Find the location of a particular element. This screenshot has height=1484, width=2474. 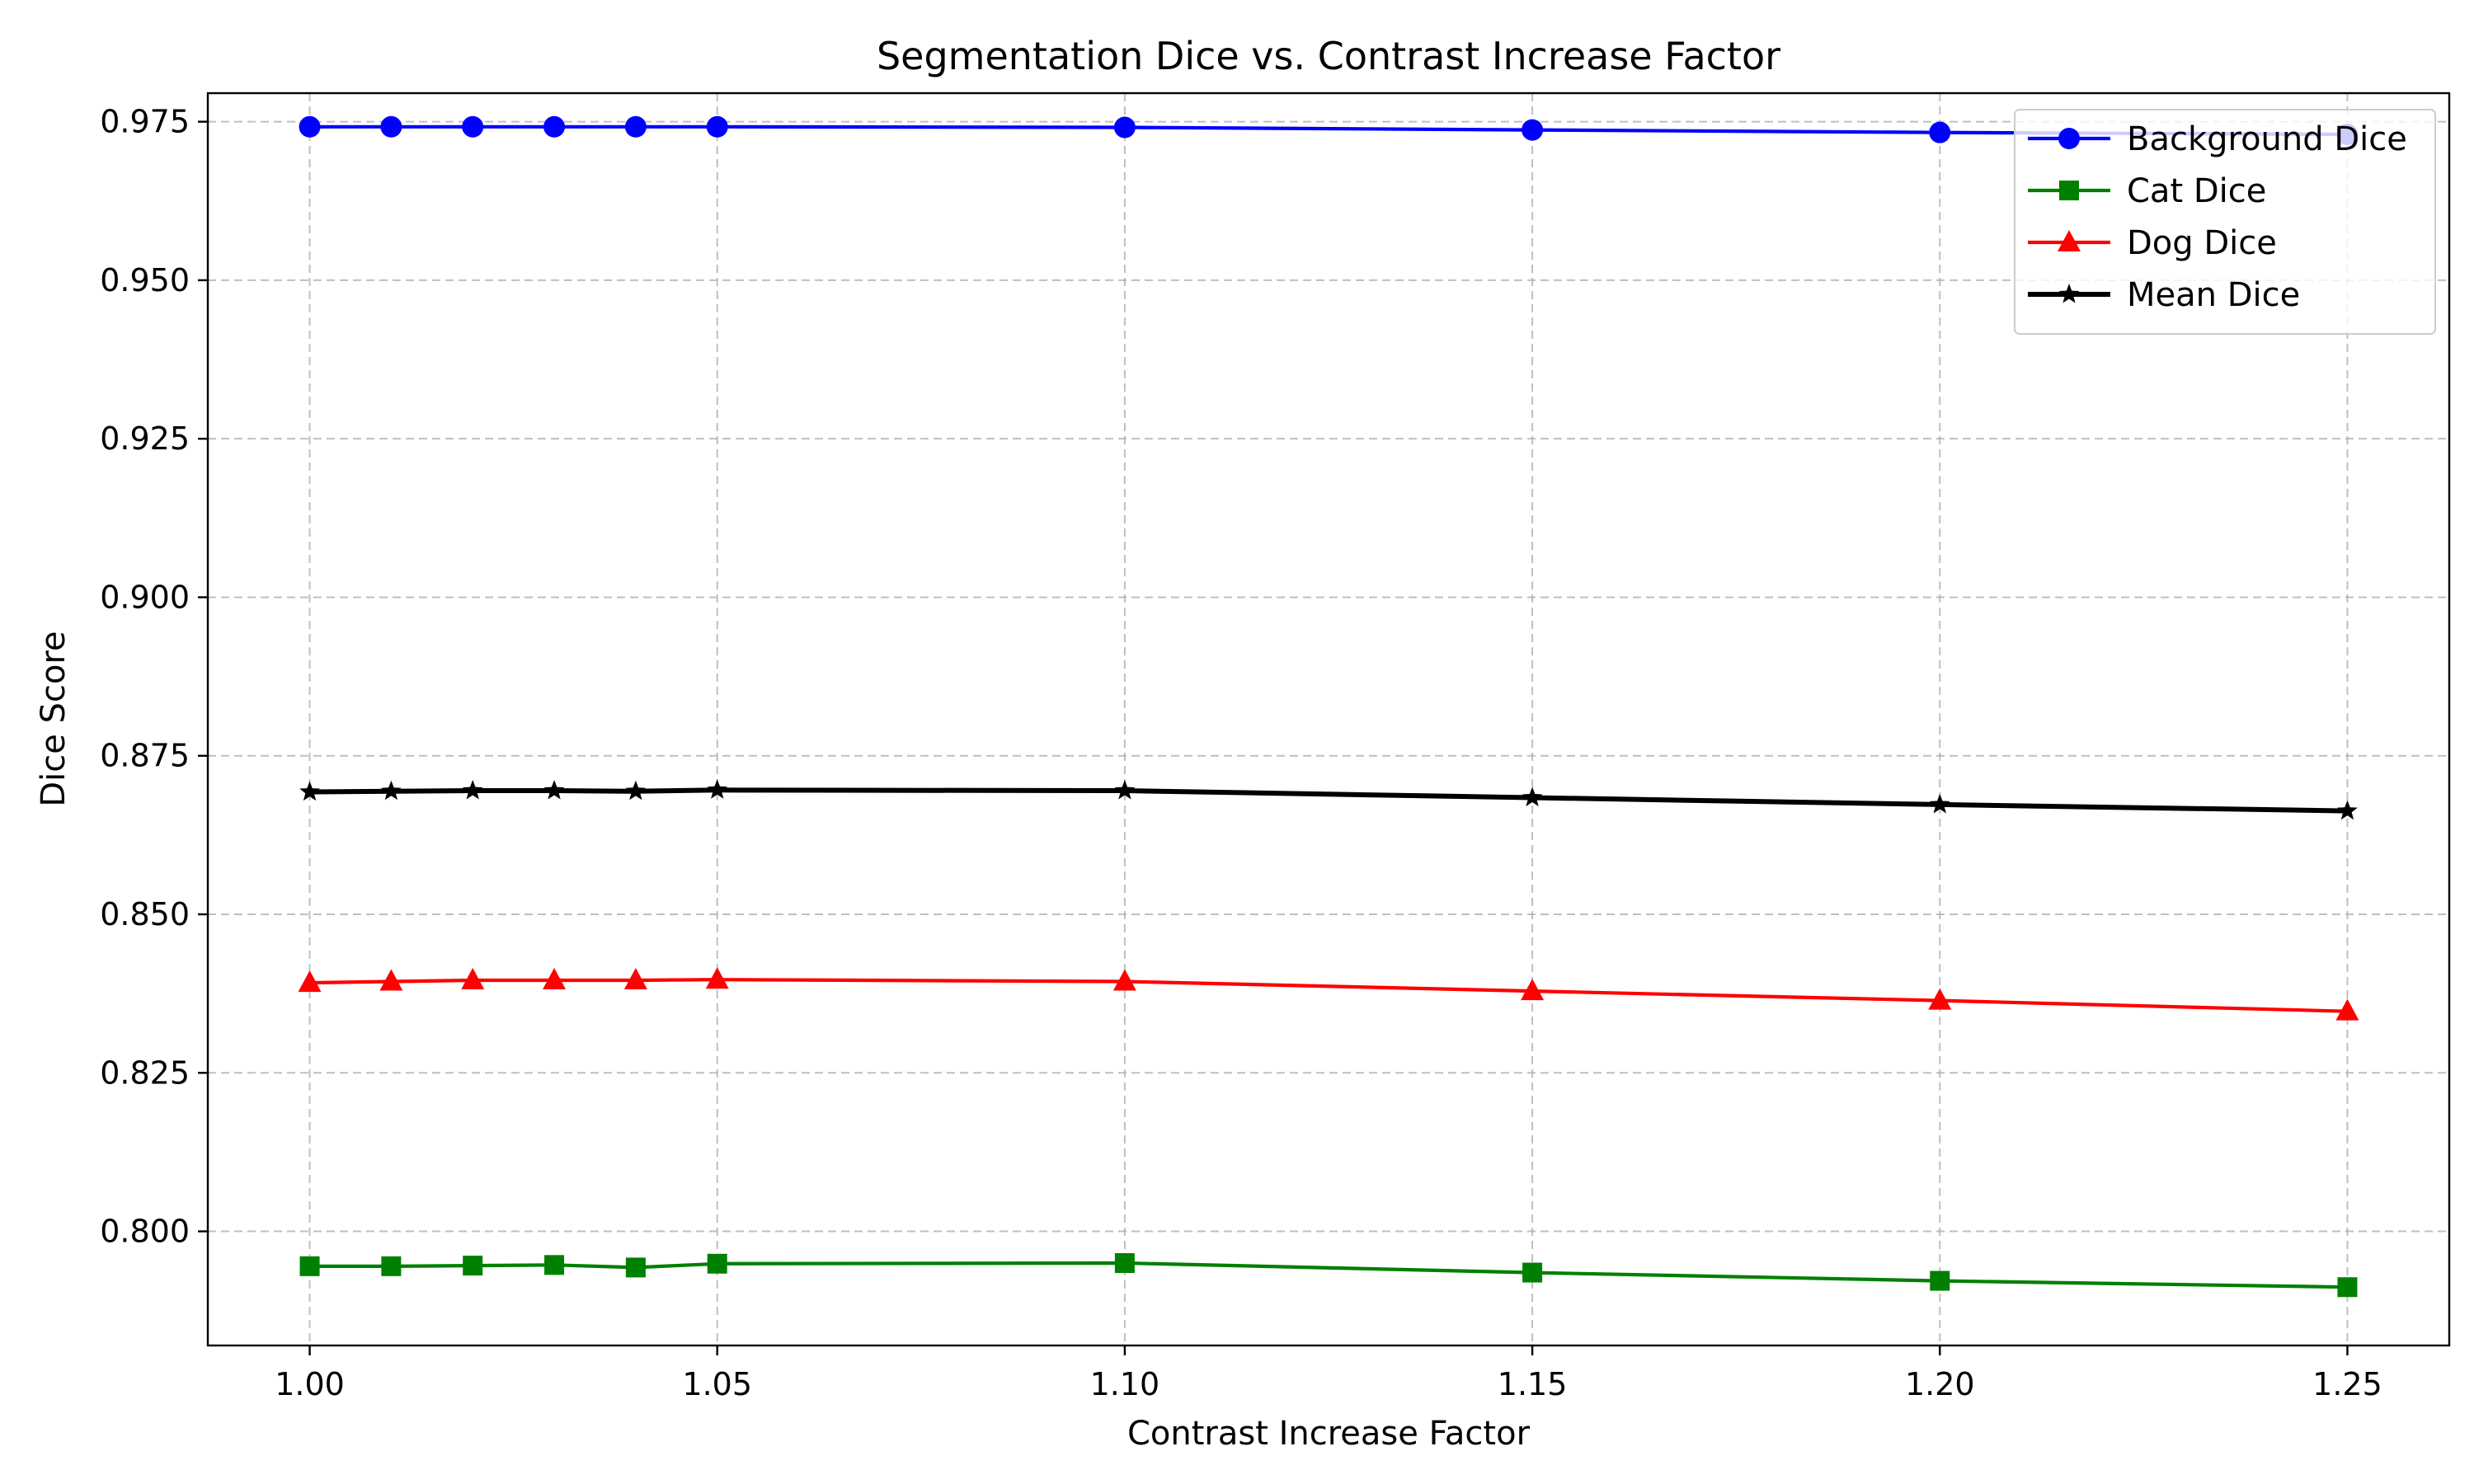

y-tick-label: 0.950 is located at coordinates (145, 280).